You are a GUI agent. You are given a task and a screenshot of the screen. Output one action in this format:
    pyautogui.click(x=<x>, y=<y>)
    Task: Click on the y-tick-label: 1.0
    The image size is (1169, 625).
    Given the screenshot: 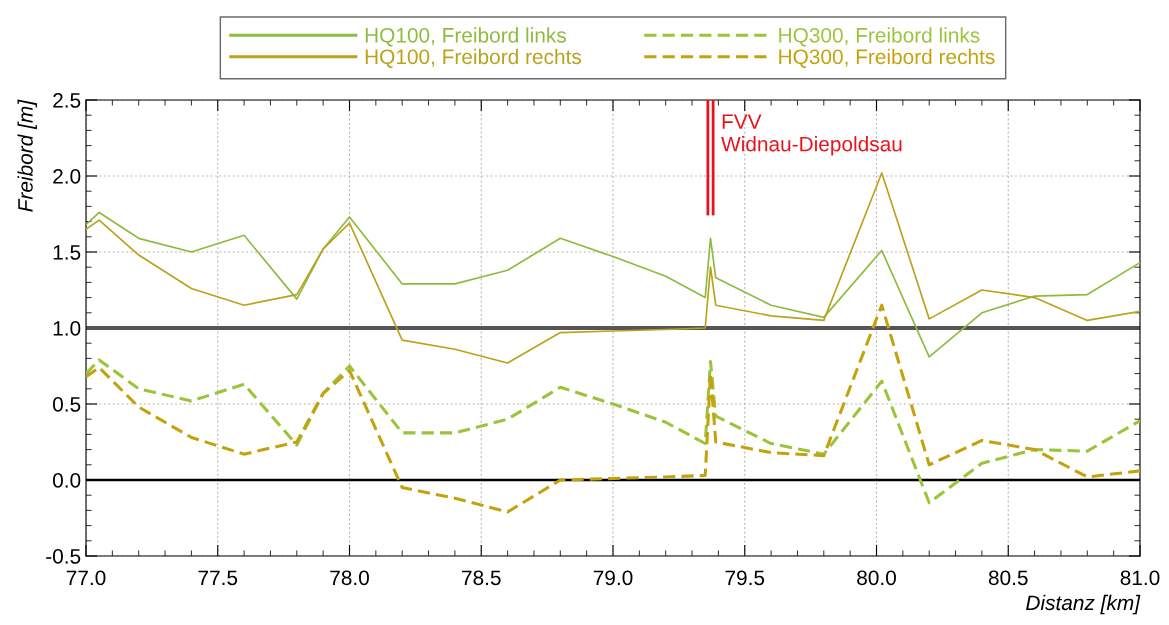 What is the action you would take?
    pyautogui.click(x=67, y=328)
    